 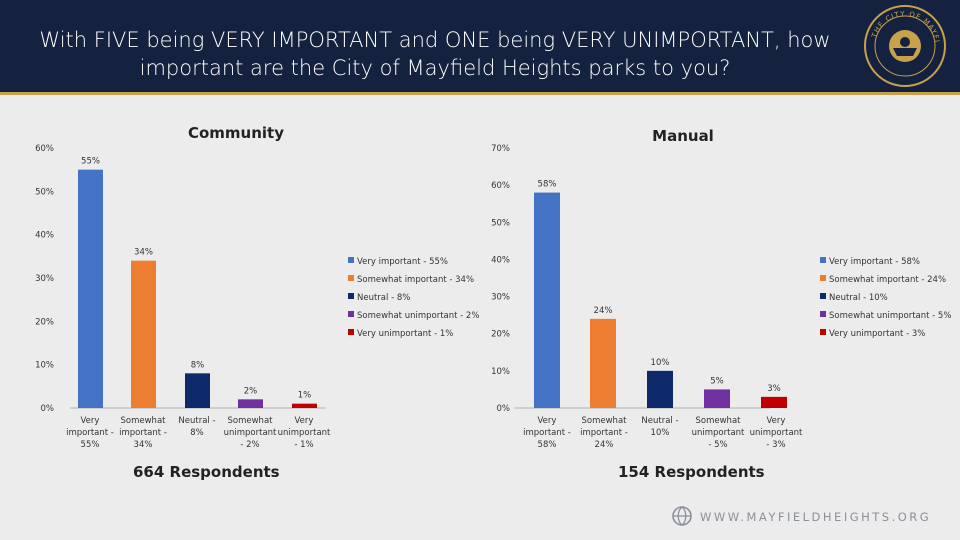 I want to click on community-legend-entry: Somewhat important - 34%, so click(x=415, y=280).